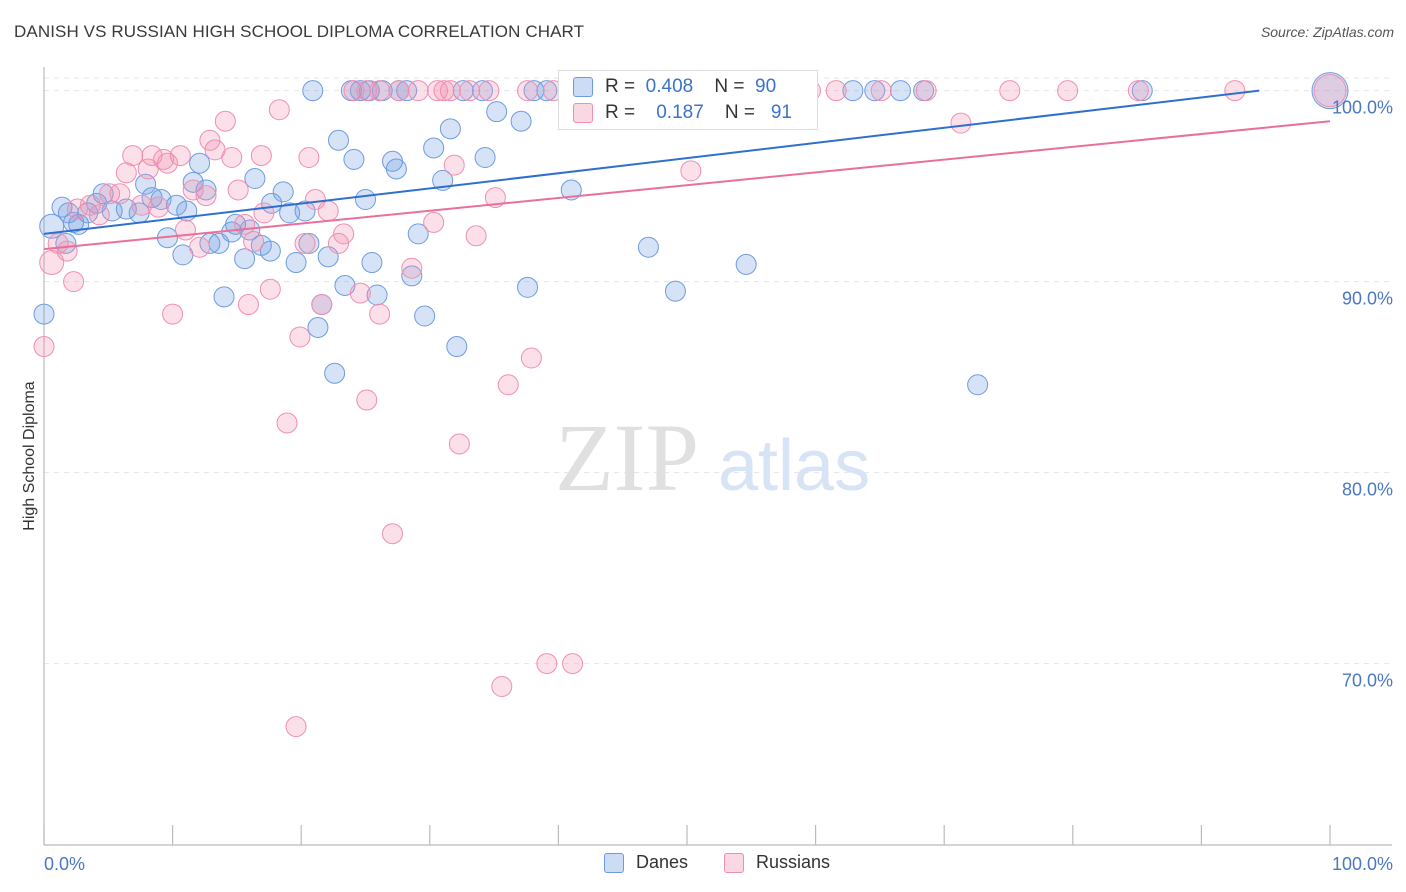 The image size is (1406, 892). Describe the element at coordinates (703, 864) in the screenshot. I see `legend: Danes Russians` at that location.